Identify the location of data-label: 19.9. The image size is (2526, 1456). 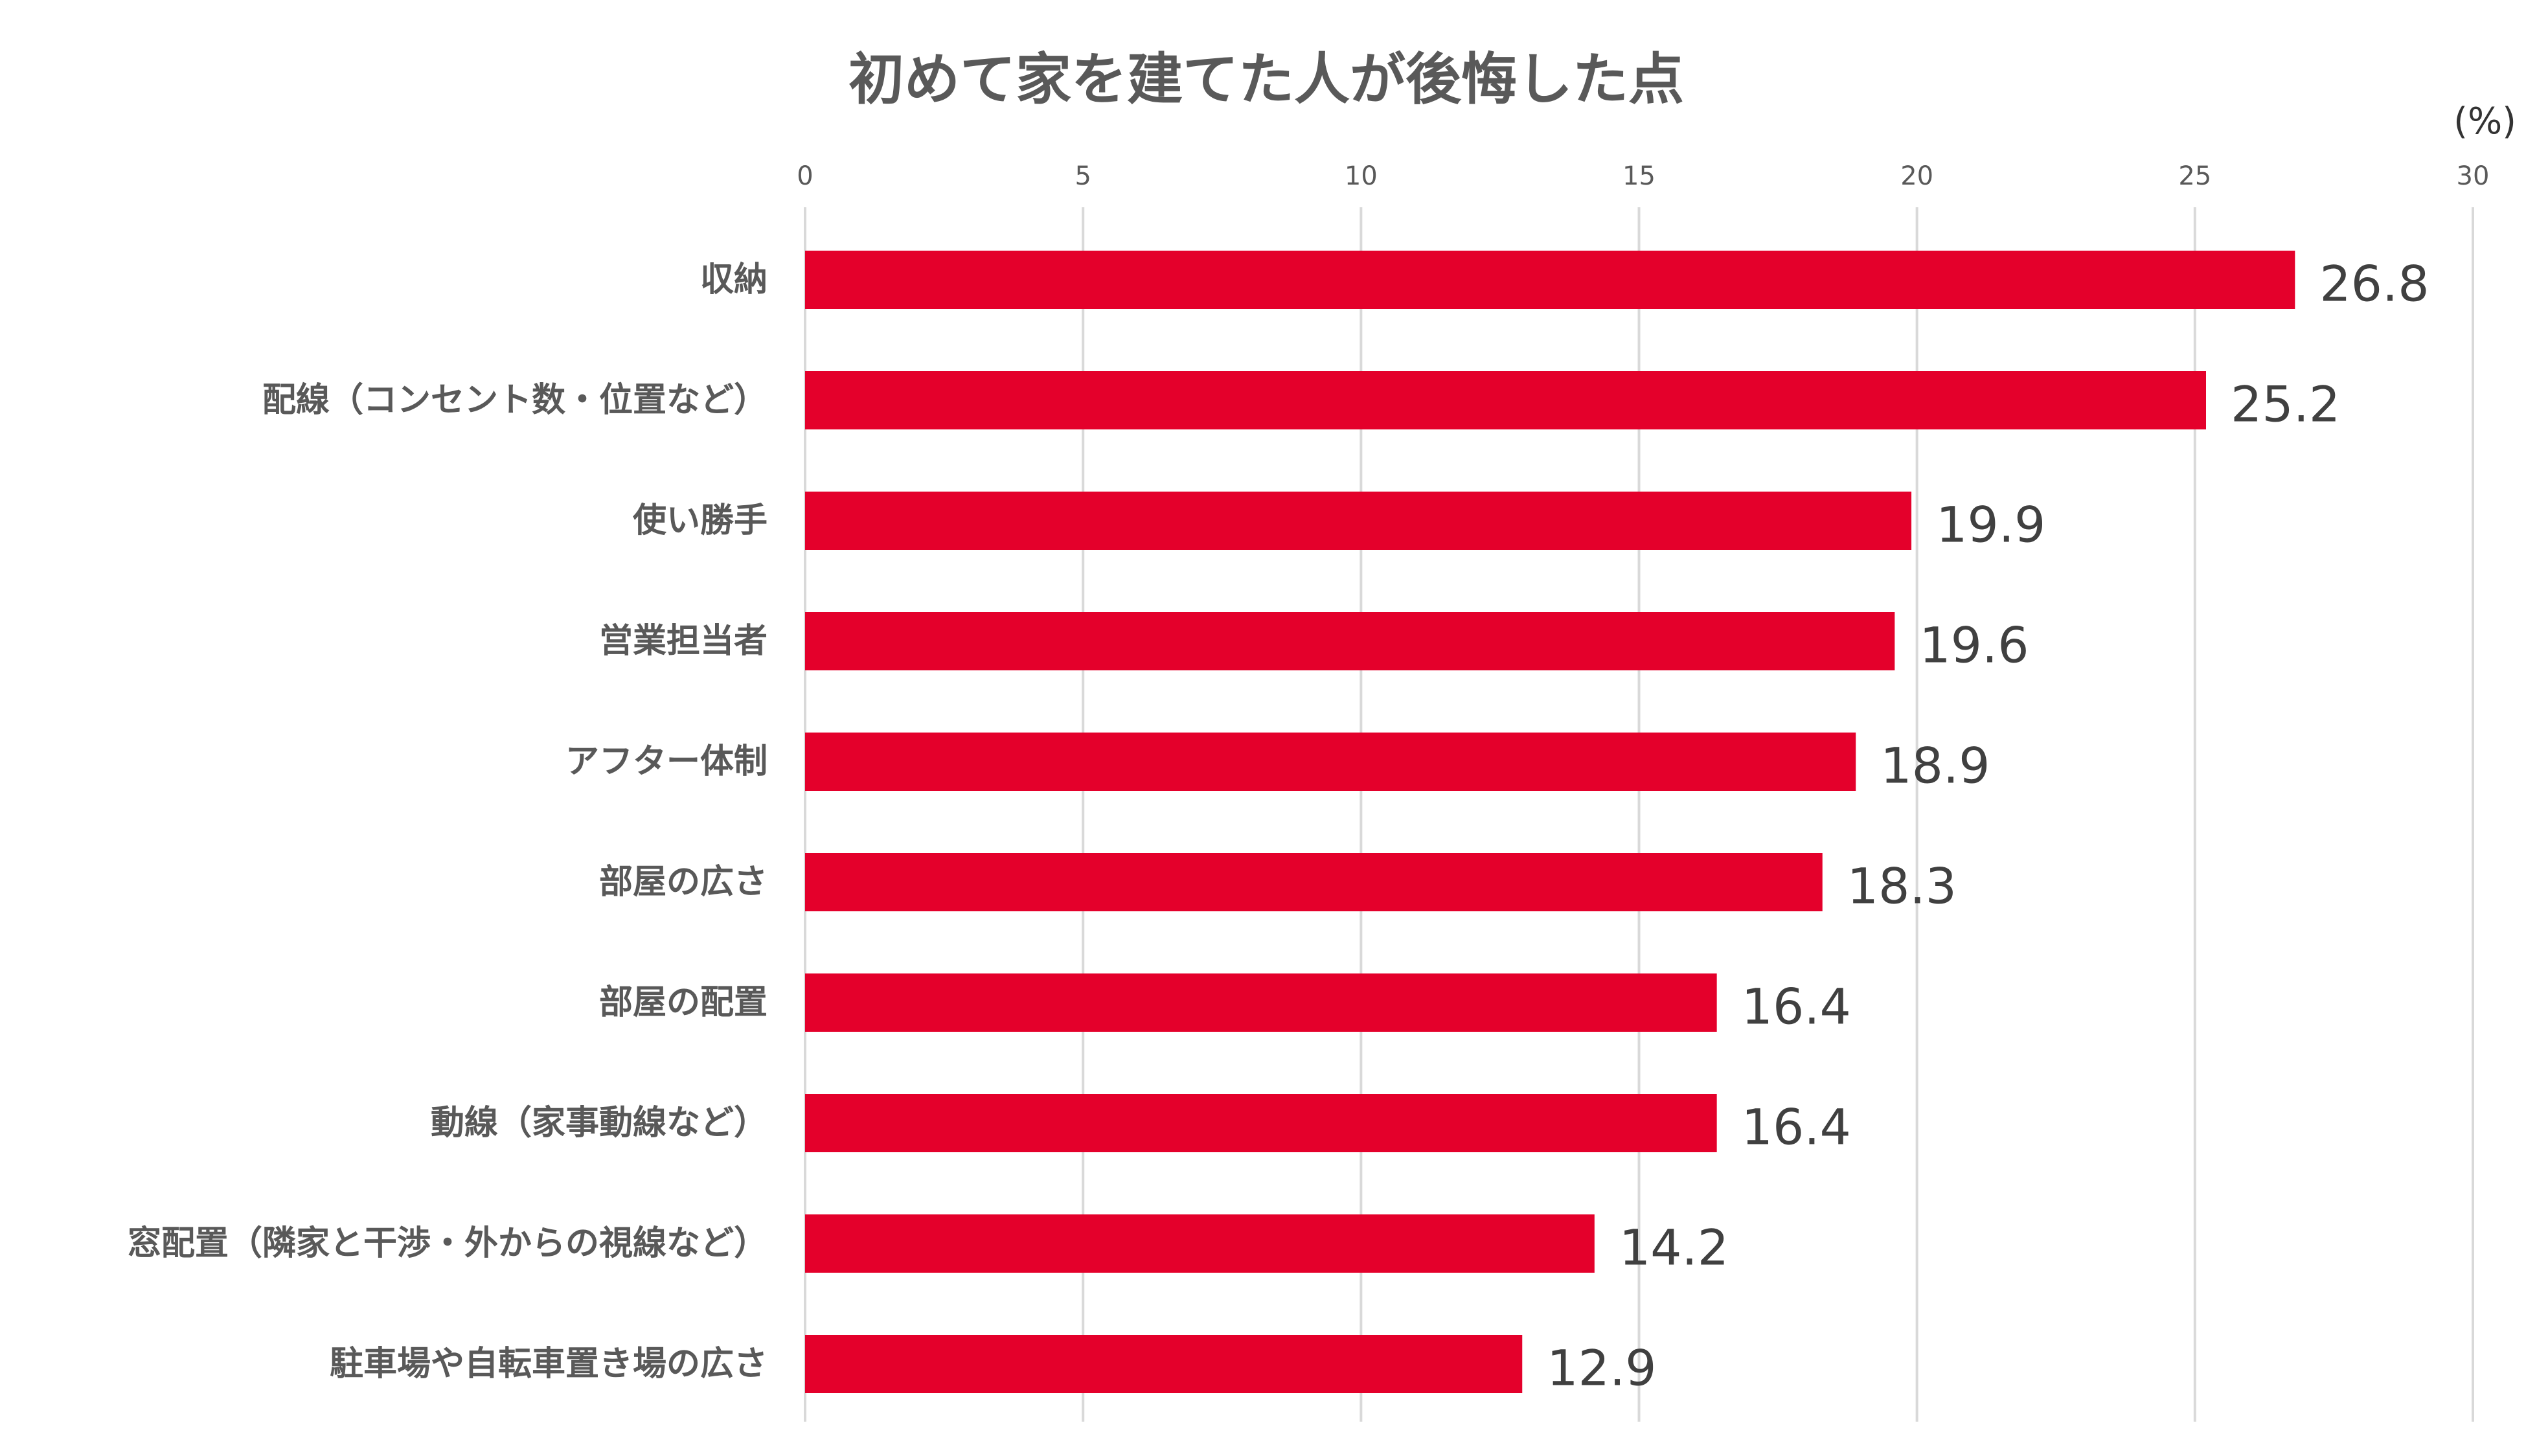
(1990, 525).